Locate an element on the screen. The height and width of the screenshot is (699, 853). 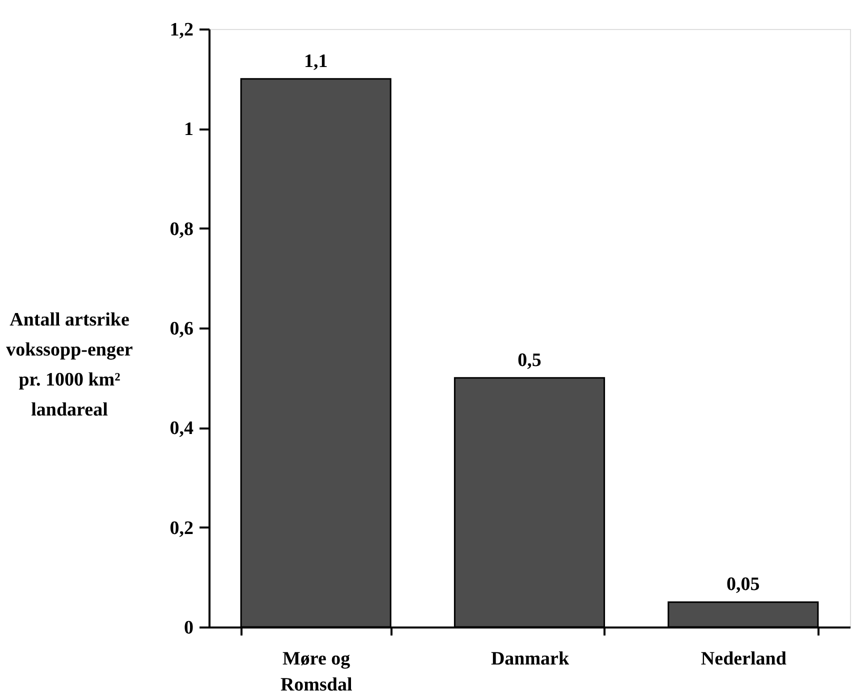
y-tick-label: 0,8 is located at coordinates (182, 229).